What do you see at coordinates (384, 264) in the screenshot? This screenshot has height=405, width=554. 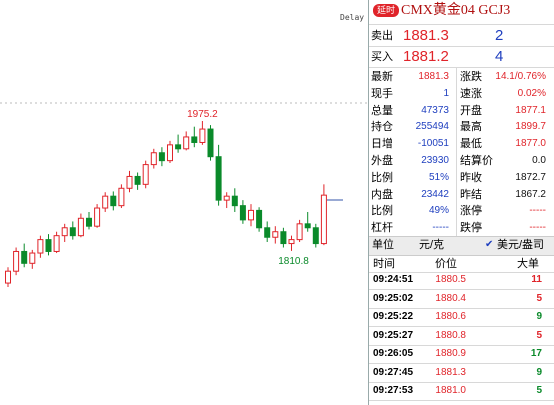 I see `trade-header: 时间` at bounding box center [384, 264].